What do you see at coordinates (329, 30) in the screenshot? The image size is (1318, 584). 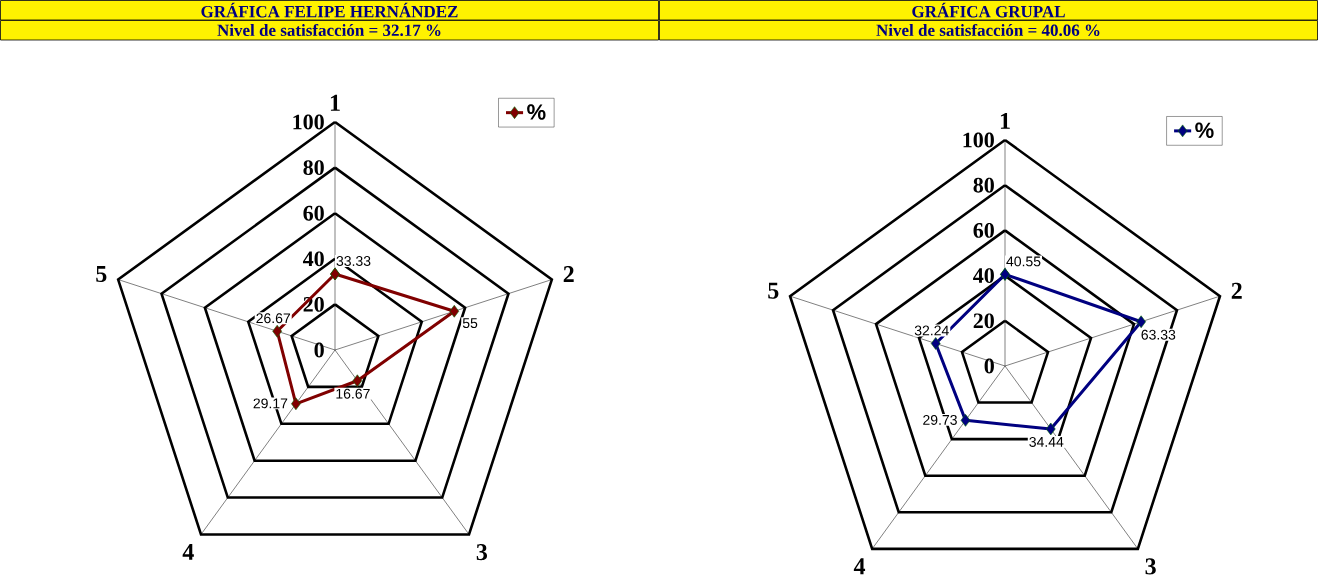 I see `chart-subtitle: Nivel de satisfacción = 32.17 %` at bounding box center [329, 30].